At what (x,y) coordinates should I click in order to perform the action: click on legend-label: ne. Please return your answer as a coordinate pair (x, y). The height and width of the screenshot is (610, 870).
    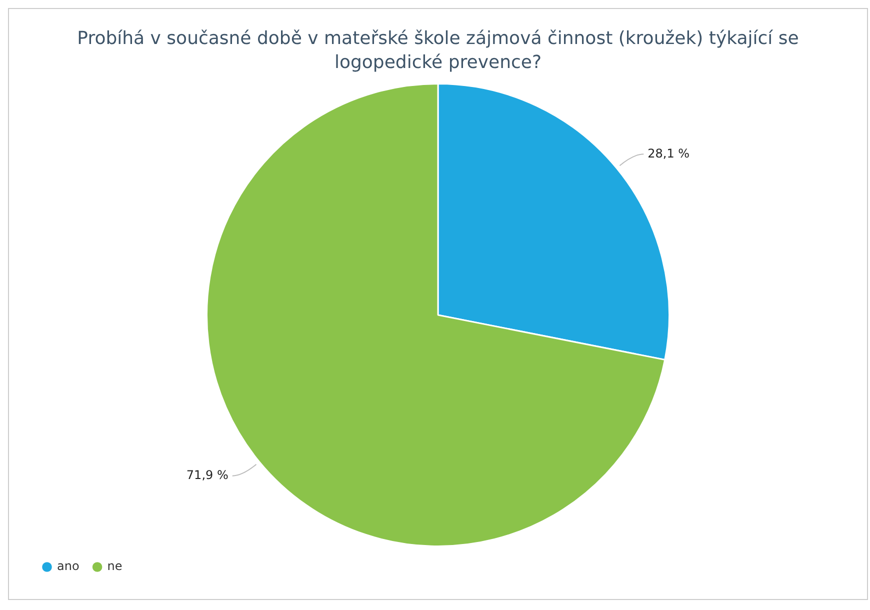
    Looking at the image, I should click on (114, 566).